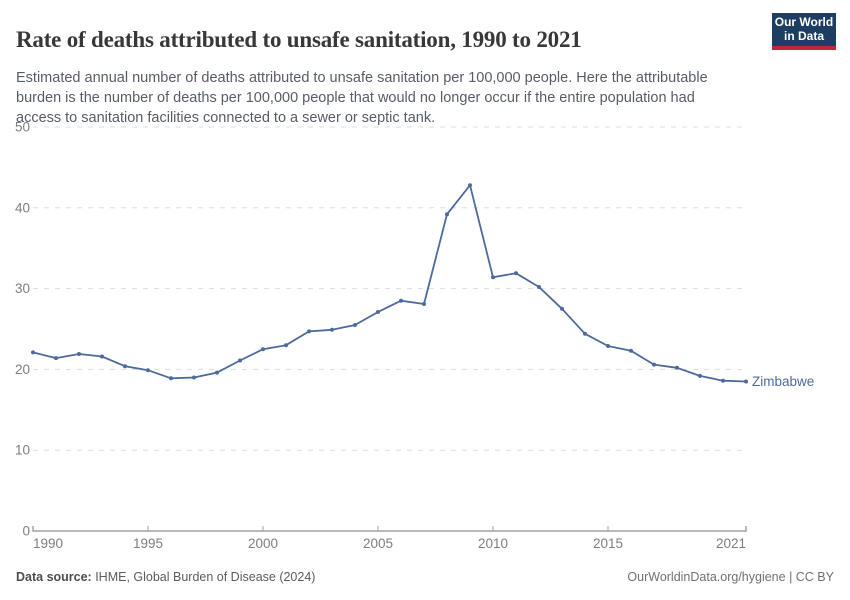  What do you see at coordinates (730, 577) in the screenshot?
I see `footer-credit: OurWorldinData.org/hygiene | CC BY` at bounding box center [730, 577].